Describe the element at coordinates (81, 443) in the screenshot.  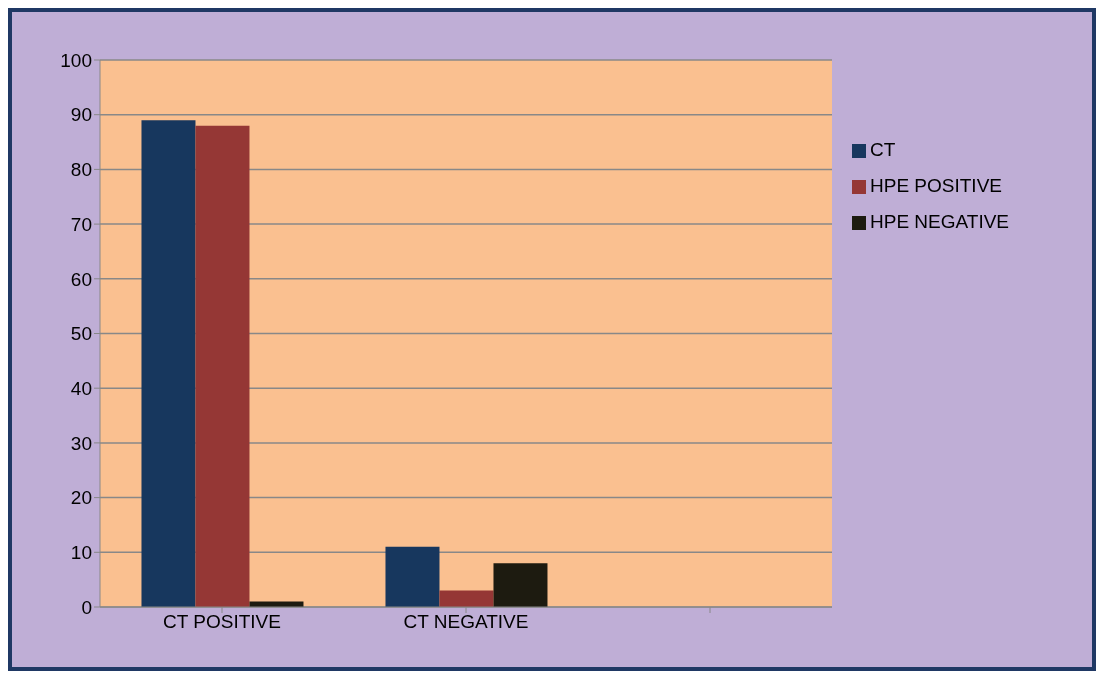
I see `y-tick-label: 30` at that location.